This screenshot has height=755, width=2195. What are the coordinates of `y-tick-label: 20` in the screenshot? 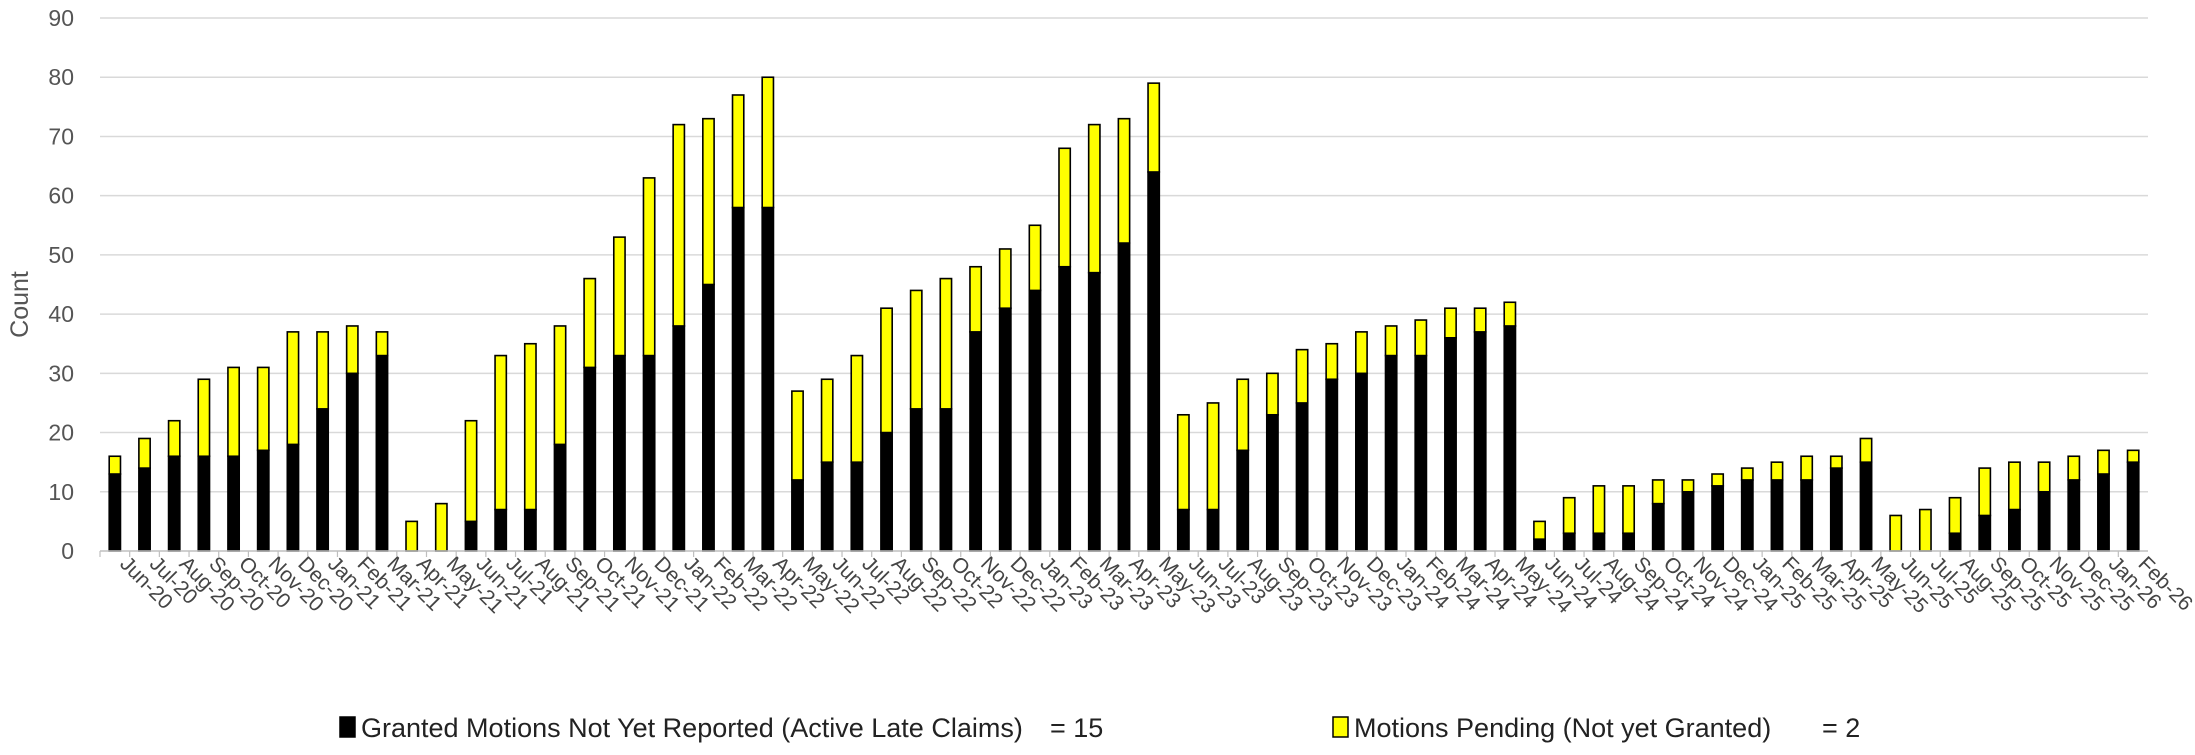 It's located at (61, 433).